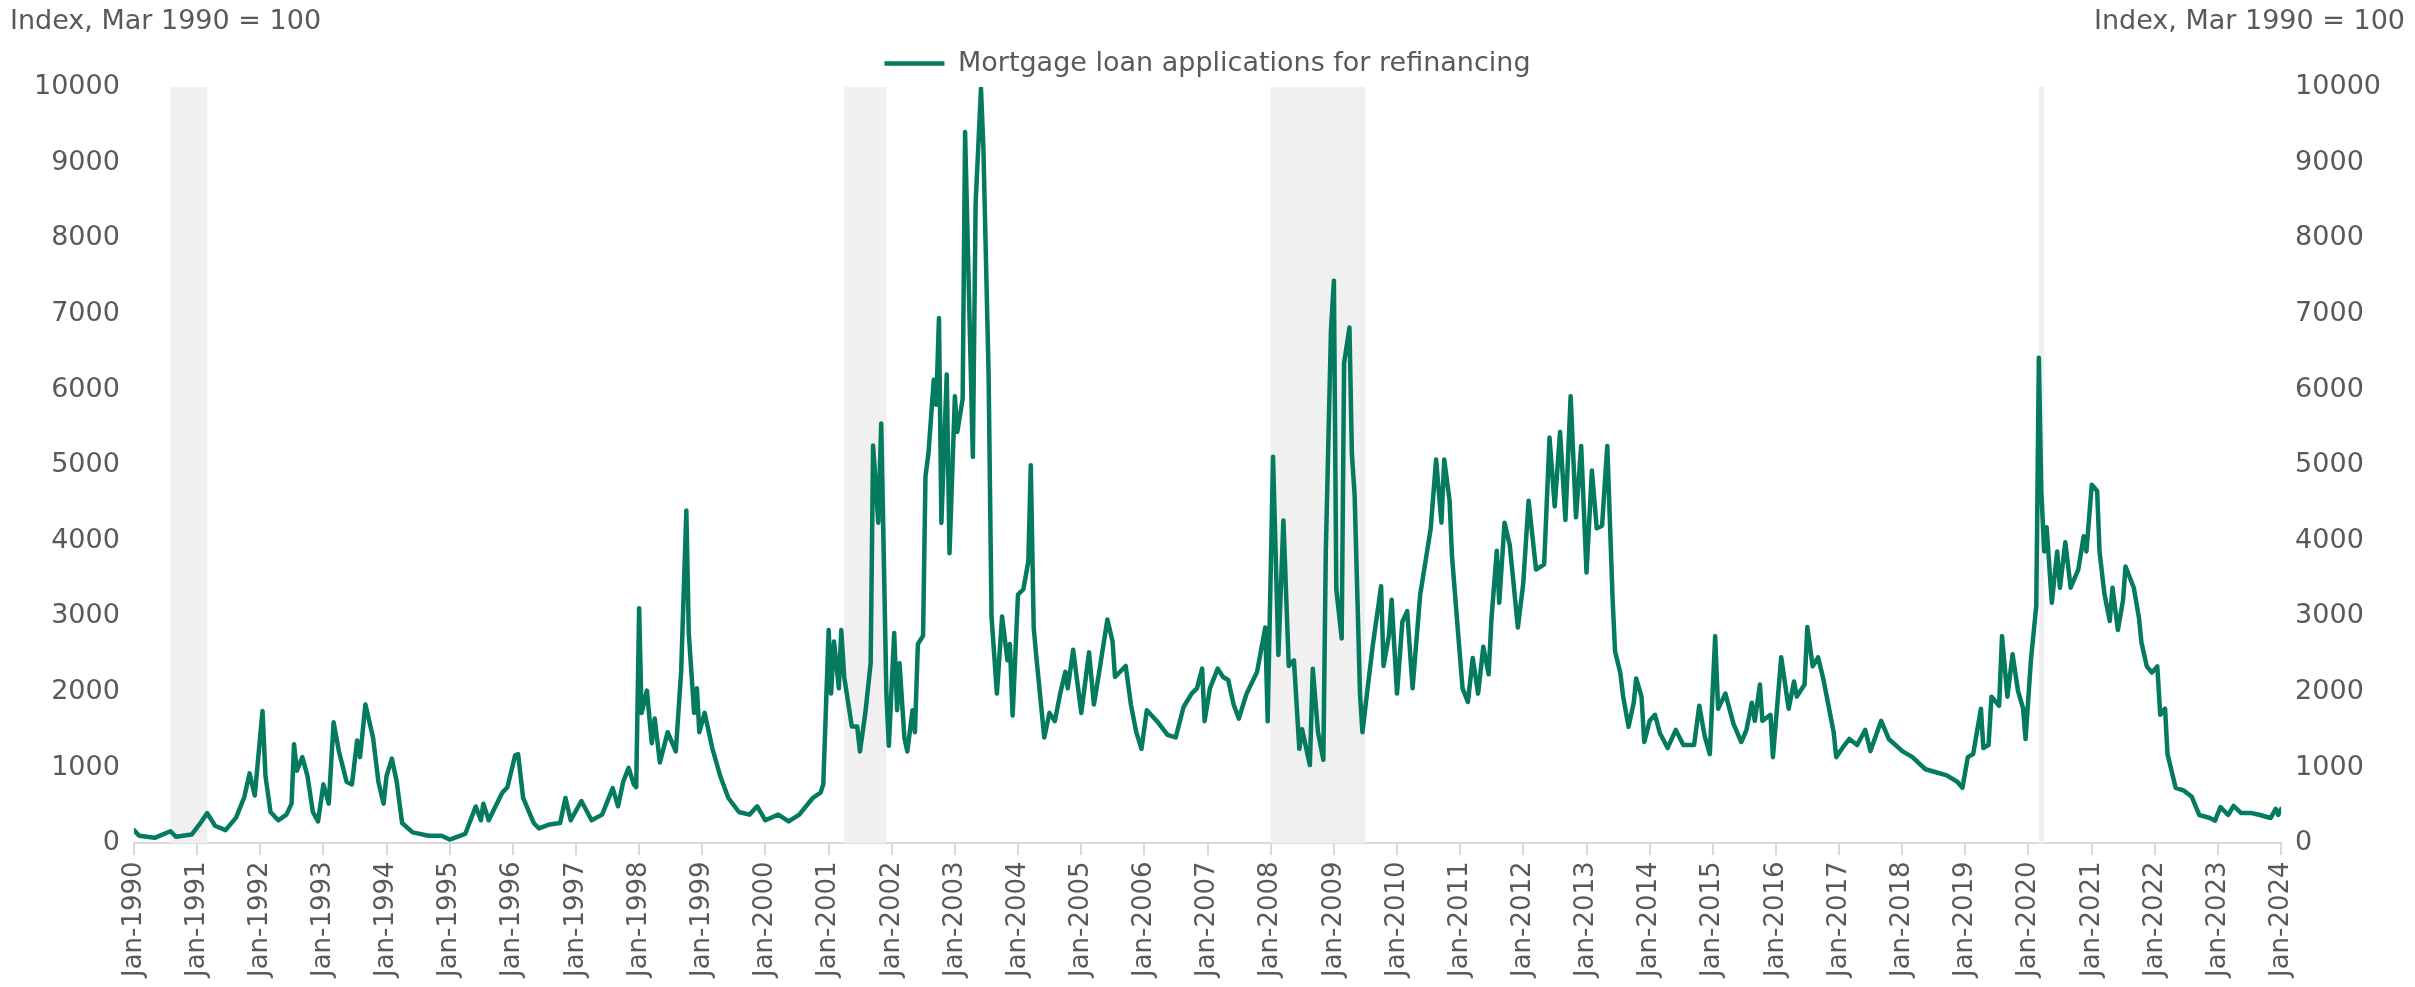 This screenshot has height=987, width=2415. I want to click on x-tick-label: Jan-1992, so click(257, 920).